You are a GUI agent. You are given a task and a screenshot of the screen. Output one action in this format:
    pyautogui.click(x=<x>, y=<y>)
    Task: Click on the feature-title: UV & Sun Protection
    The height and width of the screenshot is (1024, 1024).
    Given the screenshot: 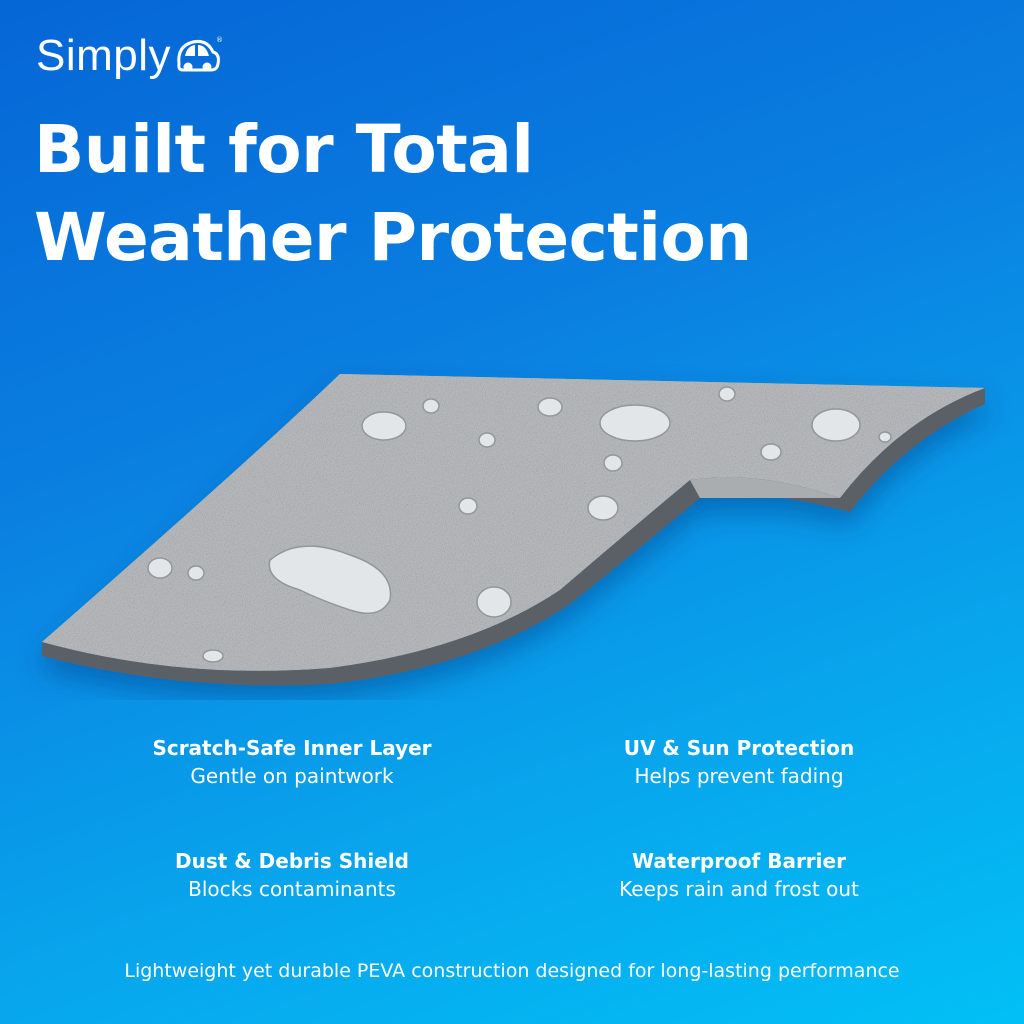 What is the action you would take?
    pyautogui.click(x=739, y=748)
    